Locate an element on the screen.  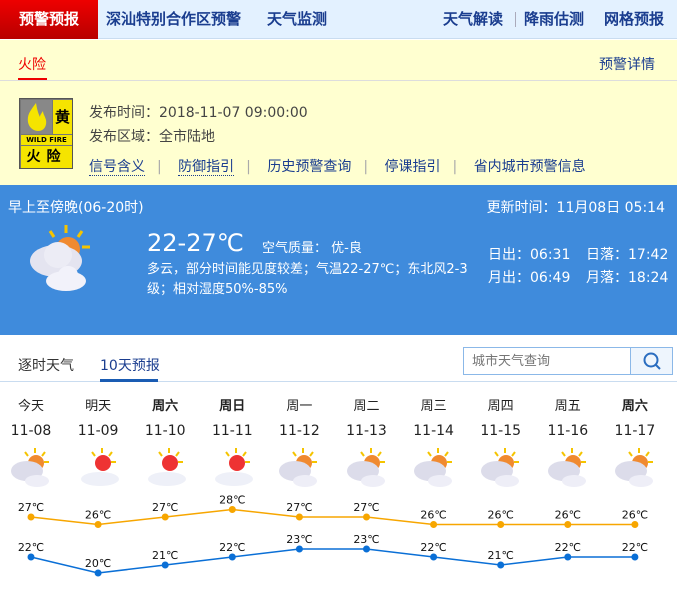
forecast-date: 11-11 is located at coordinates (232, 431).